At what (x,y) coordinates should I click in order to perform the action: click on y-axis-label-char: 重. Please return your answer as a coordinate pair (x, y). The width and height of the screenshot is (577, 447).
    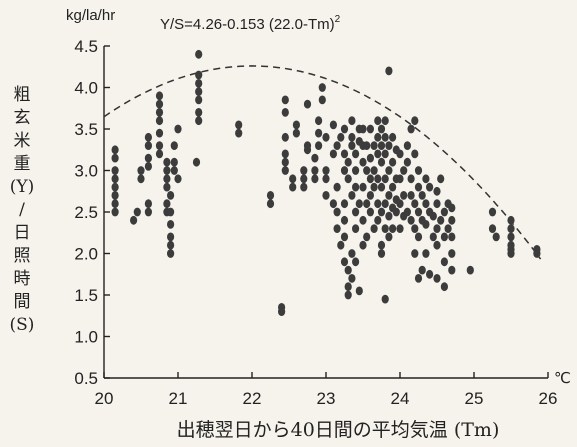
    Looking at the image, I should click on (22, 164).